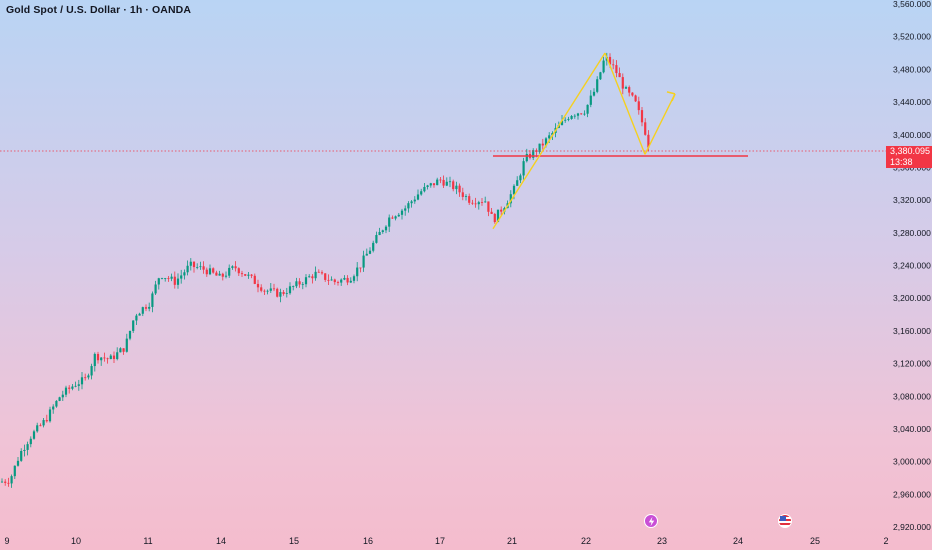  I want to click on lightning-icon, so click(651, 521).